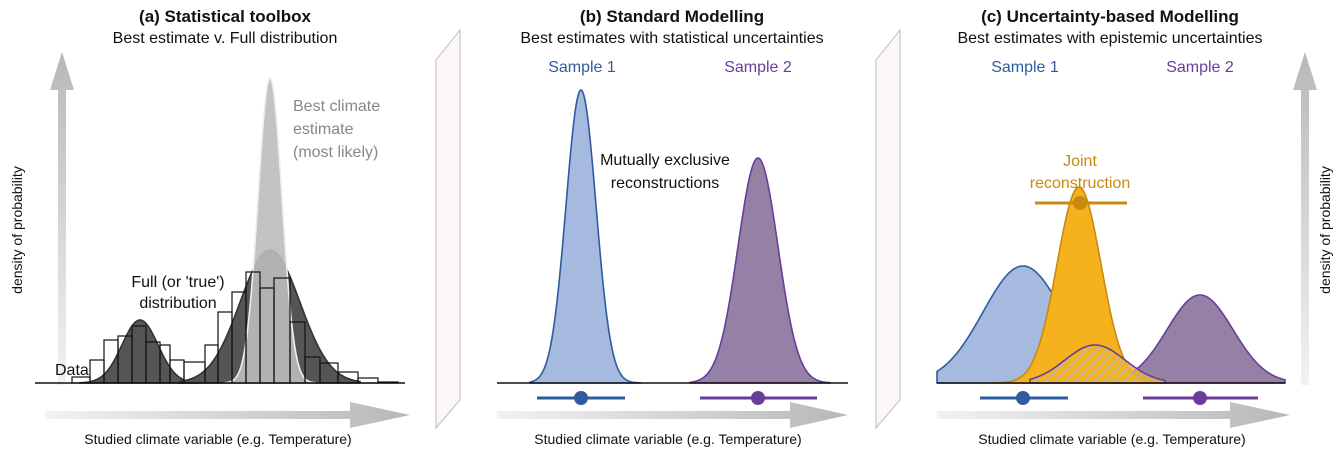 The height and width of the screenshot is (450, 1343). I want to click on annotation: (most likely), so click(335, 152).